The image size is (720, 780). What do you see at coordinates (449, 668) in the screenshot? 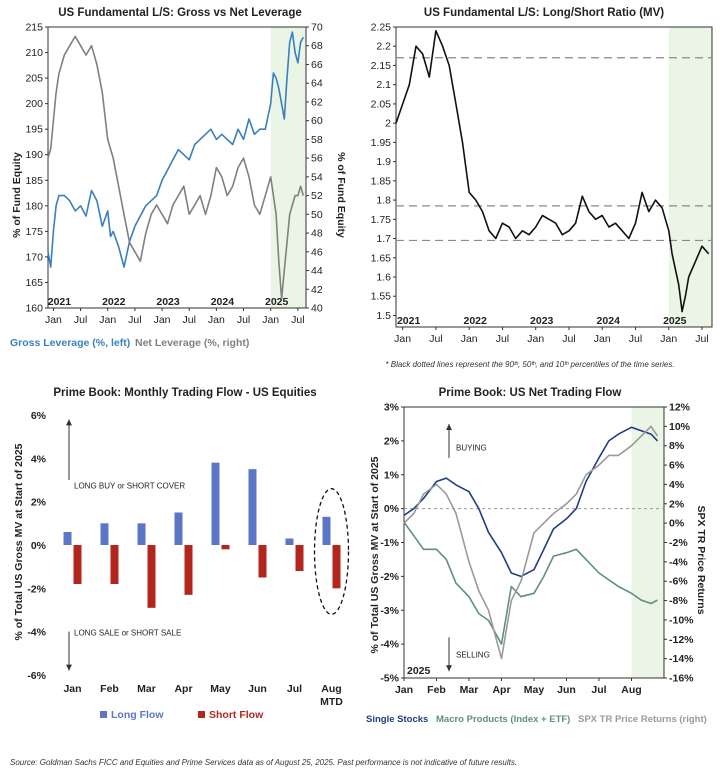
I see `selling-arrow-head` at bounding box center [449, 668].